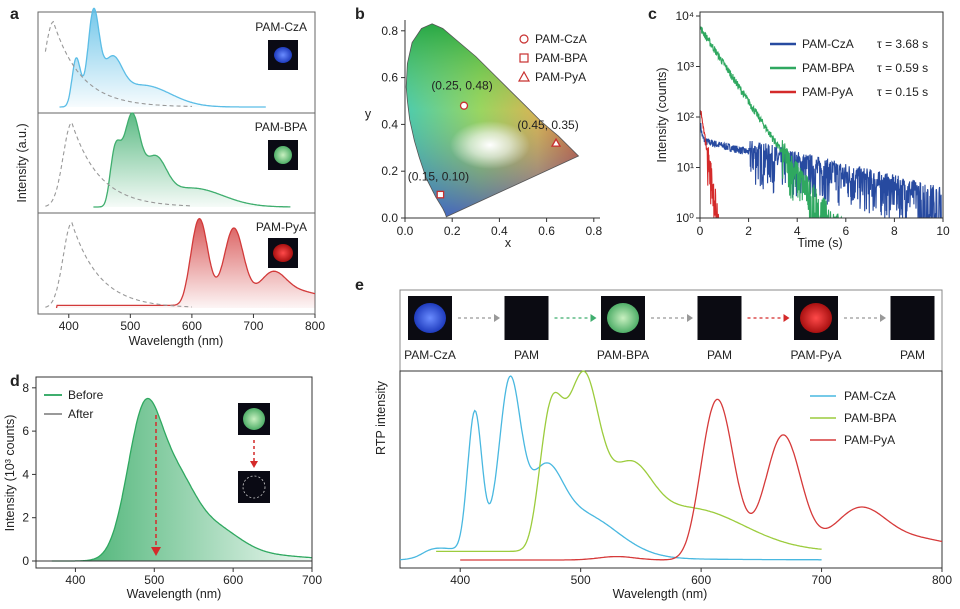 This screenshot has width=960, height=609. What do you see at coordinates (233, 580) in the screenshot?
I see `panel-d-xtick-label: 600` at bounding box center [233, 580].